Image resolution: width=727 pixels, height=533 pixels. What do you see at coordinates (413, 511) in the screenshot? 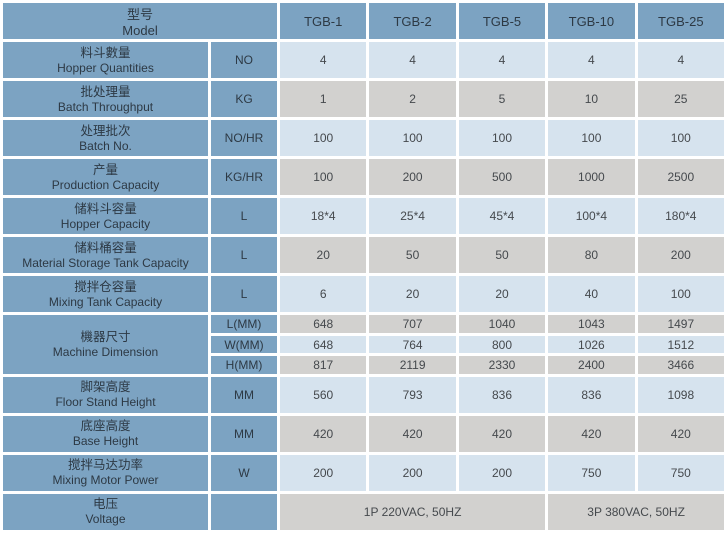
I see `voltage-cell-left: 1P 220VAC, 50HZ` at bounding box center [413, 511].